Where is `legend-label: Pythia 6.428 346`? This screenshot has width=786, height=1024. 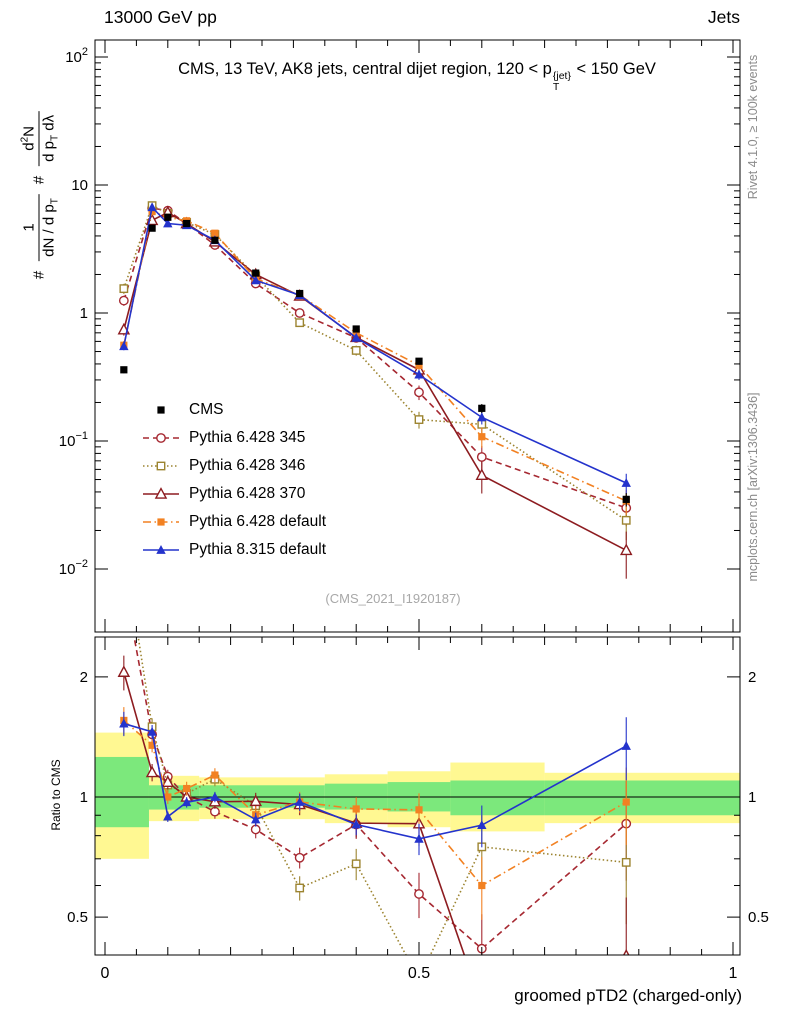
legend-label: Pythia 6.428 346 is located at coordinates (247, 465).